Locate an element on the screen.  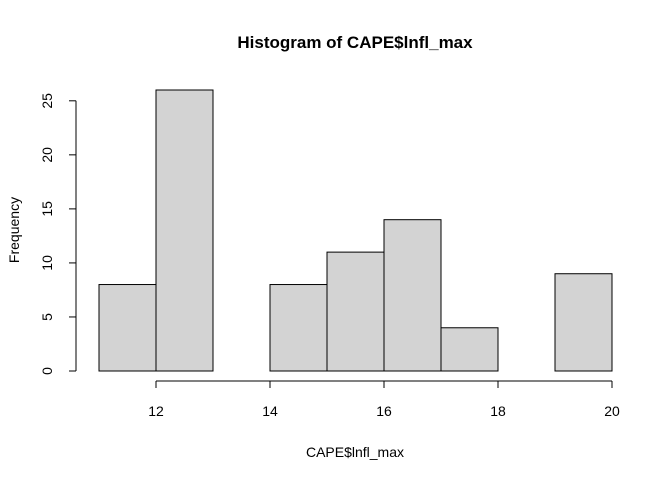
x-tick-label: 16 is located at coordinates (384, 411).